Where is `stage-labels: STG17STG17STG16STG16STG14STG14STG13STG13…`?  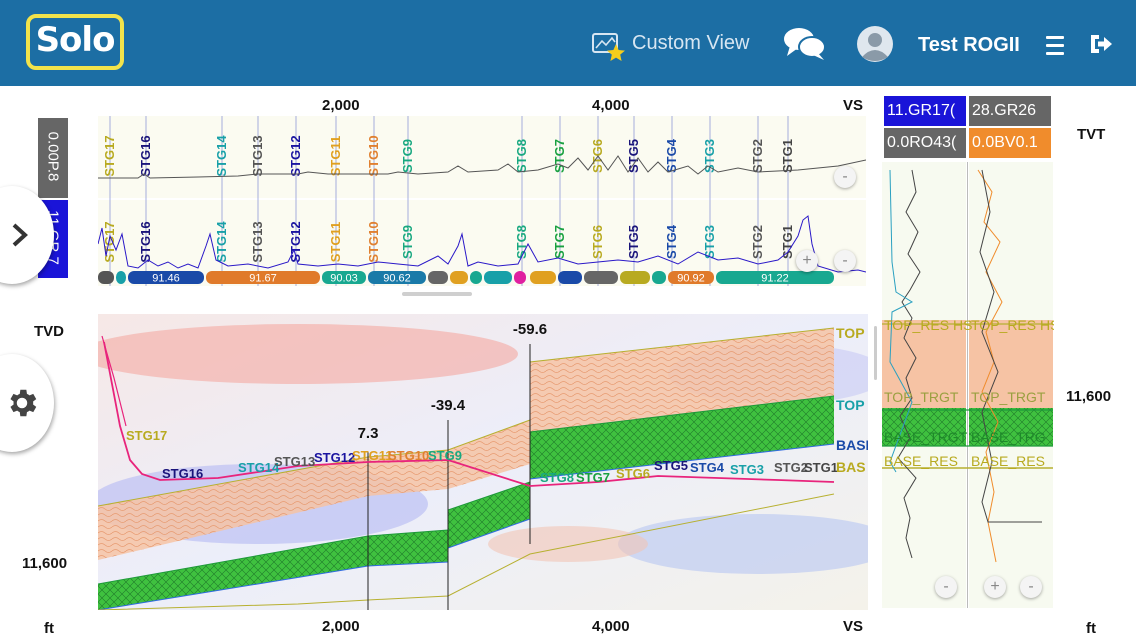
stage-labels: STG17STG17STG16STG16STG14STG14STG13STG13… is located at coordinates (448, 199).